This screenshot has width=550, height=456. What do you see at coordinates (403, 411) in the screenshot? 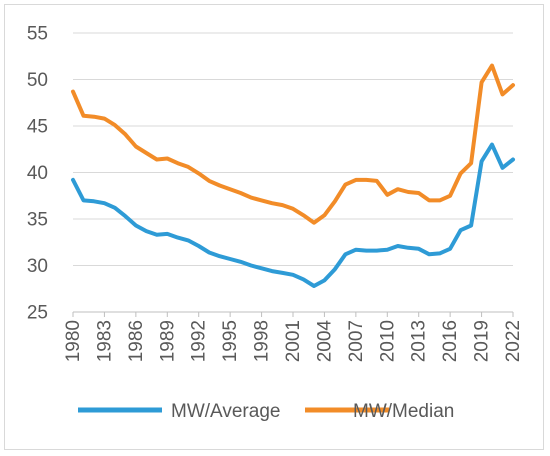
I see `legend-label: MW/Median` at bounding box center [403, 411].